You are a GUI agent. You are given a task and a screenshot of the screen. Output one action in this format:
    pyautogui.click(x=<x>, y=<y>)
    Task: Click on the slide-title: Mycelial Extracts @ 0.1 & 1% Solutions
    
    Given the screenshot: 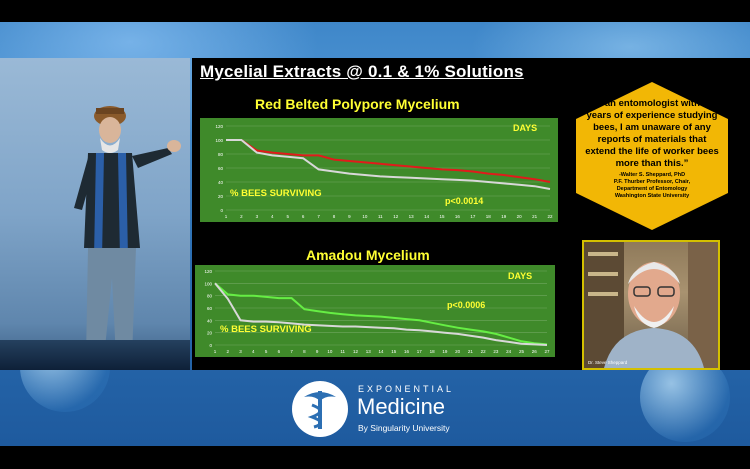 What is the action you would take?
    pyautogui.click(x=362, y=71)
    